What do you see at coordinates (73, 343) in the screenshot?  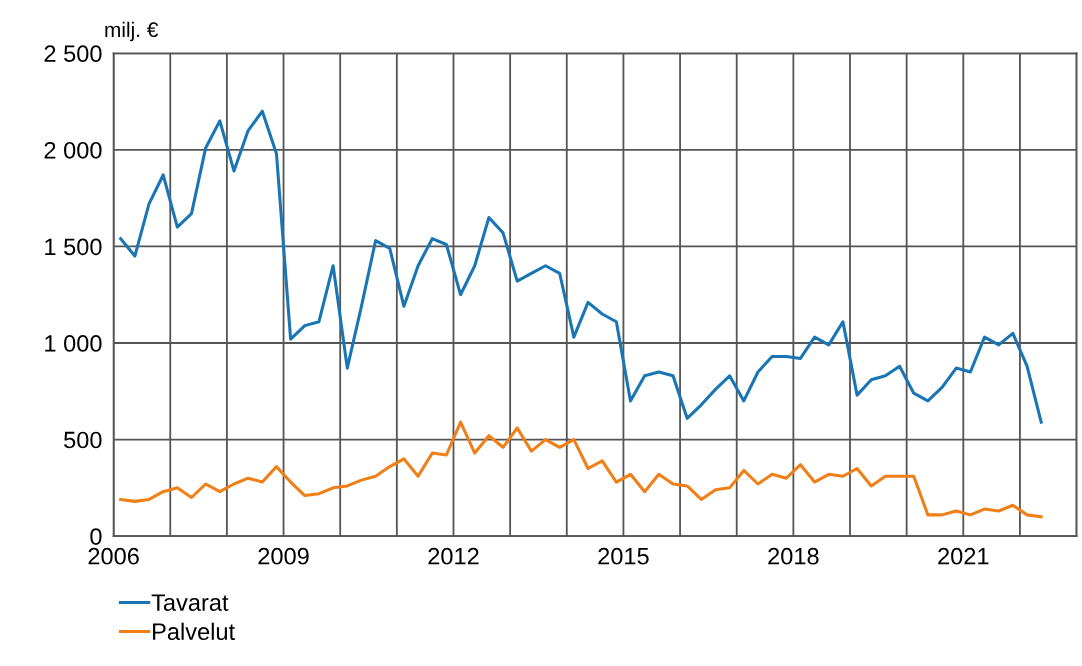 I see `y-tick-label: 1 000` at bounding box center [73, 343].